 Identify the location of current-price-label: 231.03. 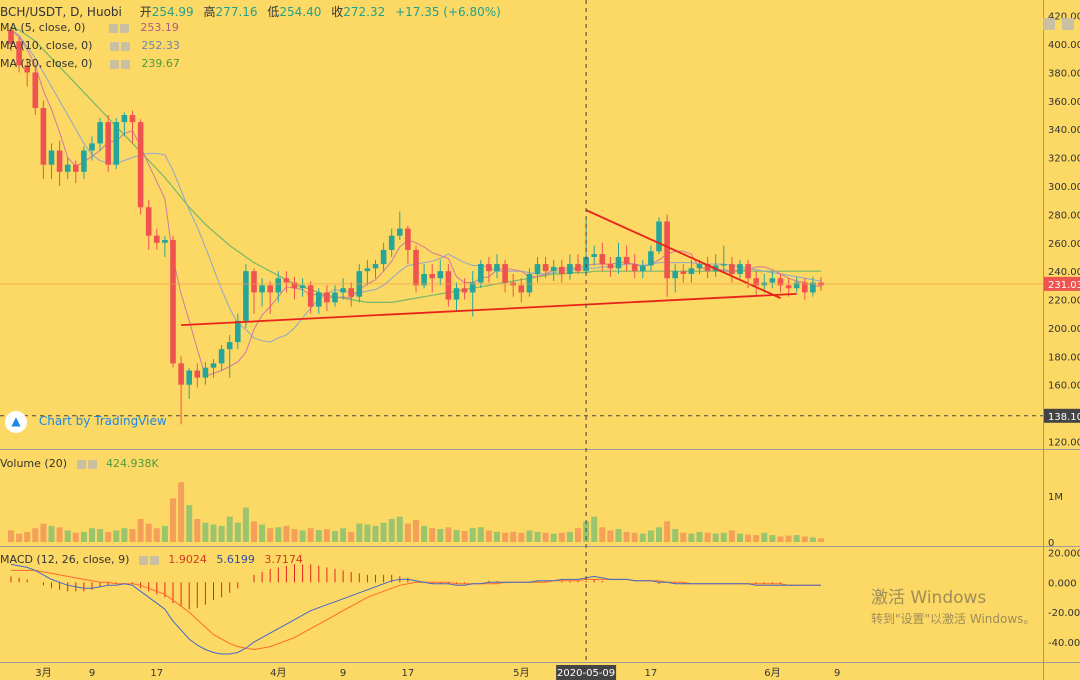
(1064, 285).